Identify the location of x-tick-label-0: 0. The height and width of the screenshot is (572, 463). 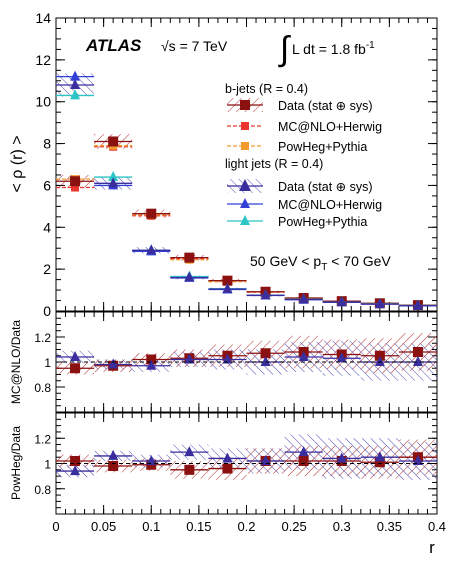
(55, 526).